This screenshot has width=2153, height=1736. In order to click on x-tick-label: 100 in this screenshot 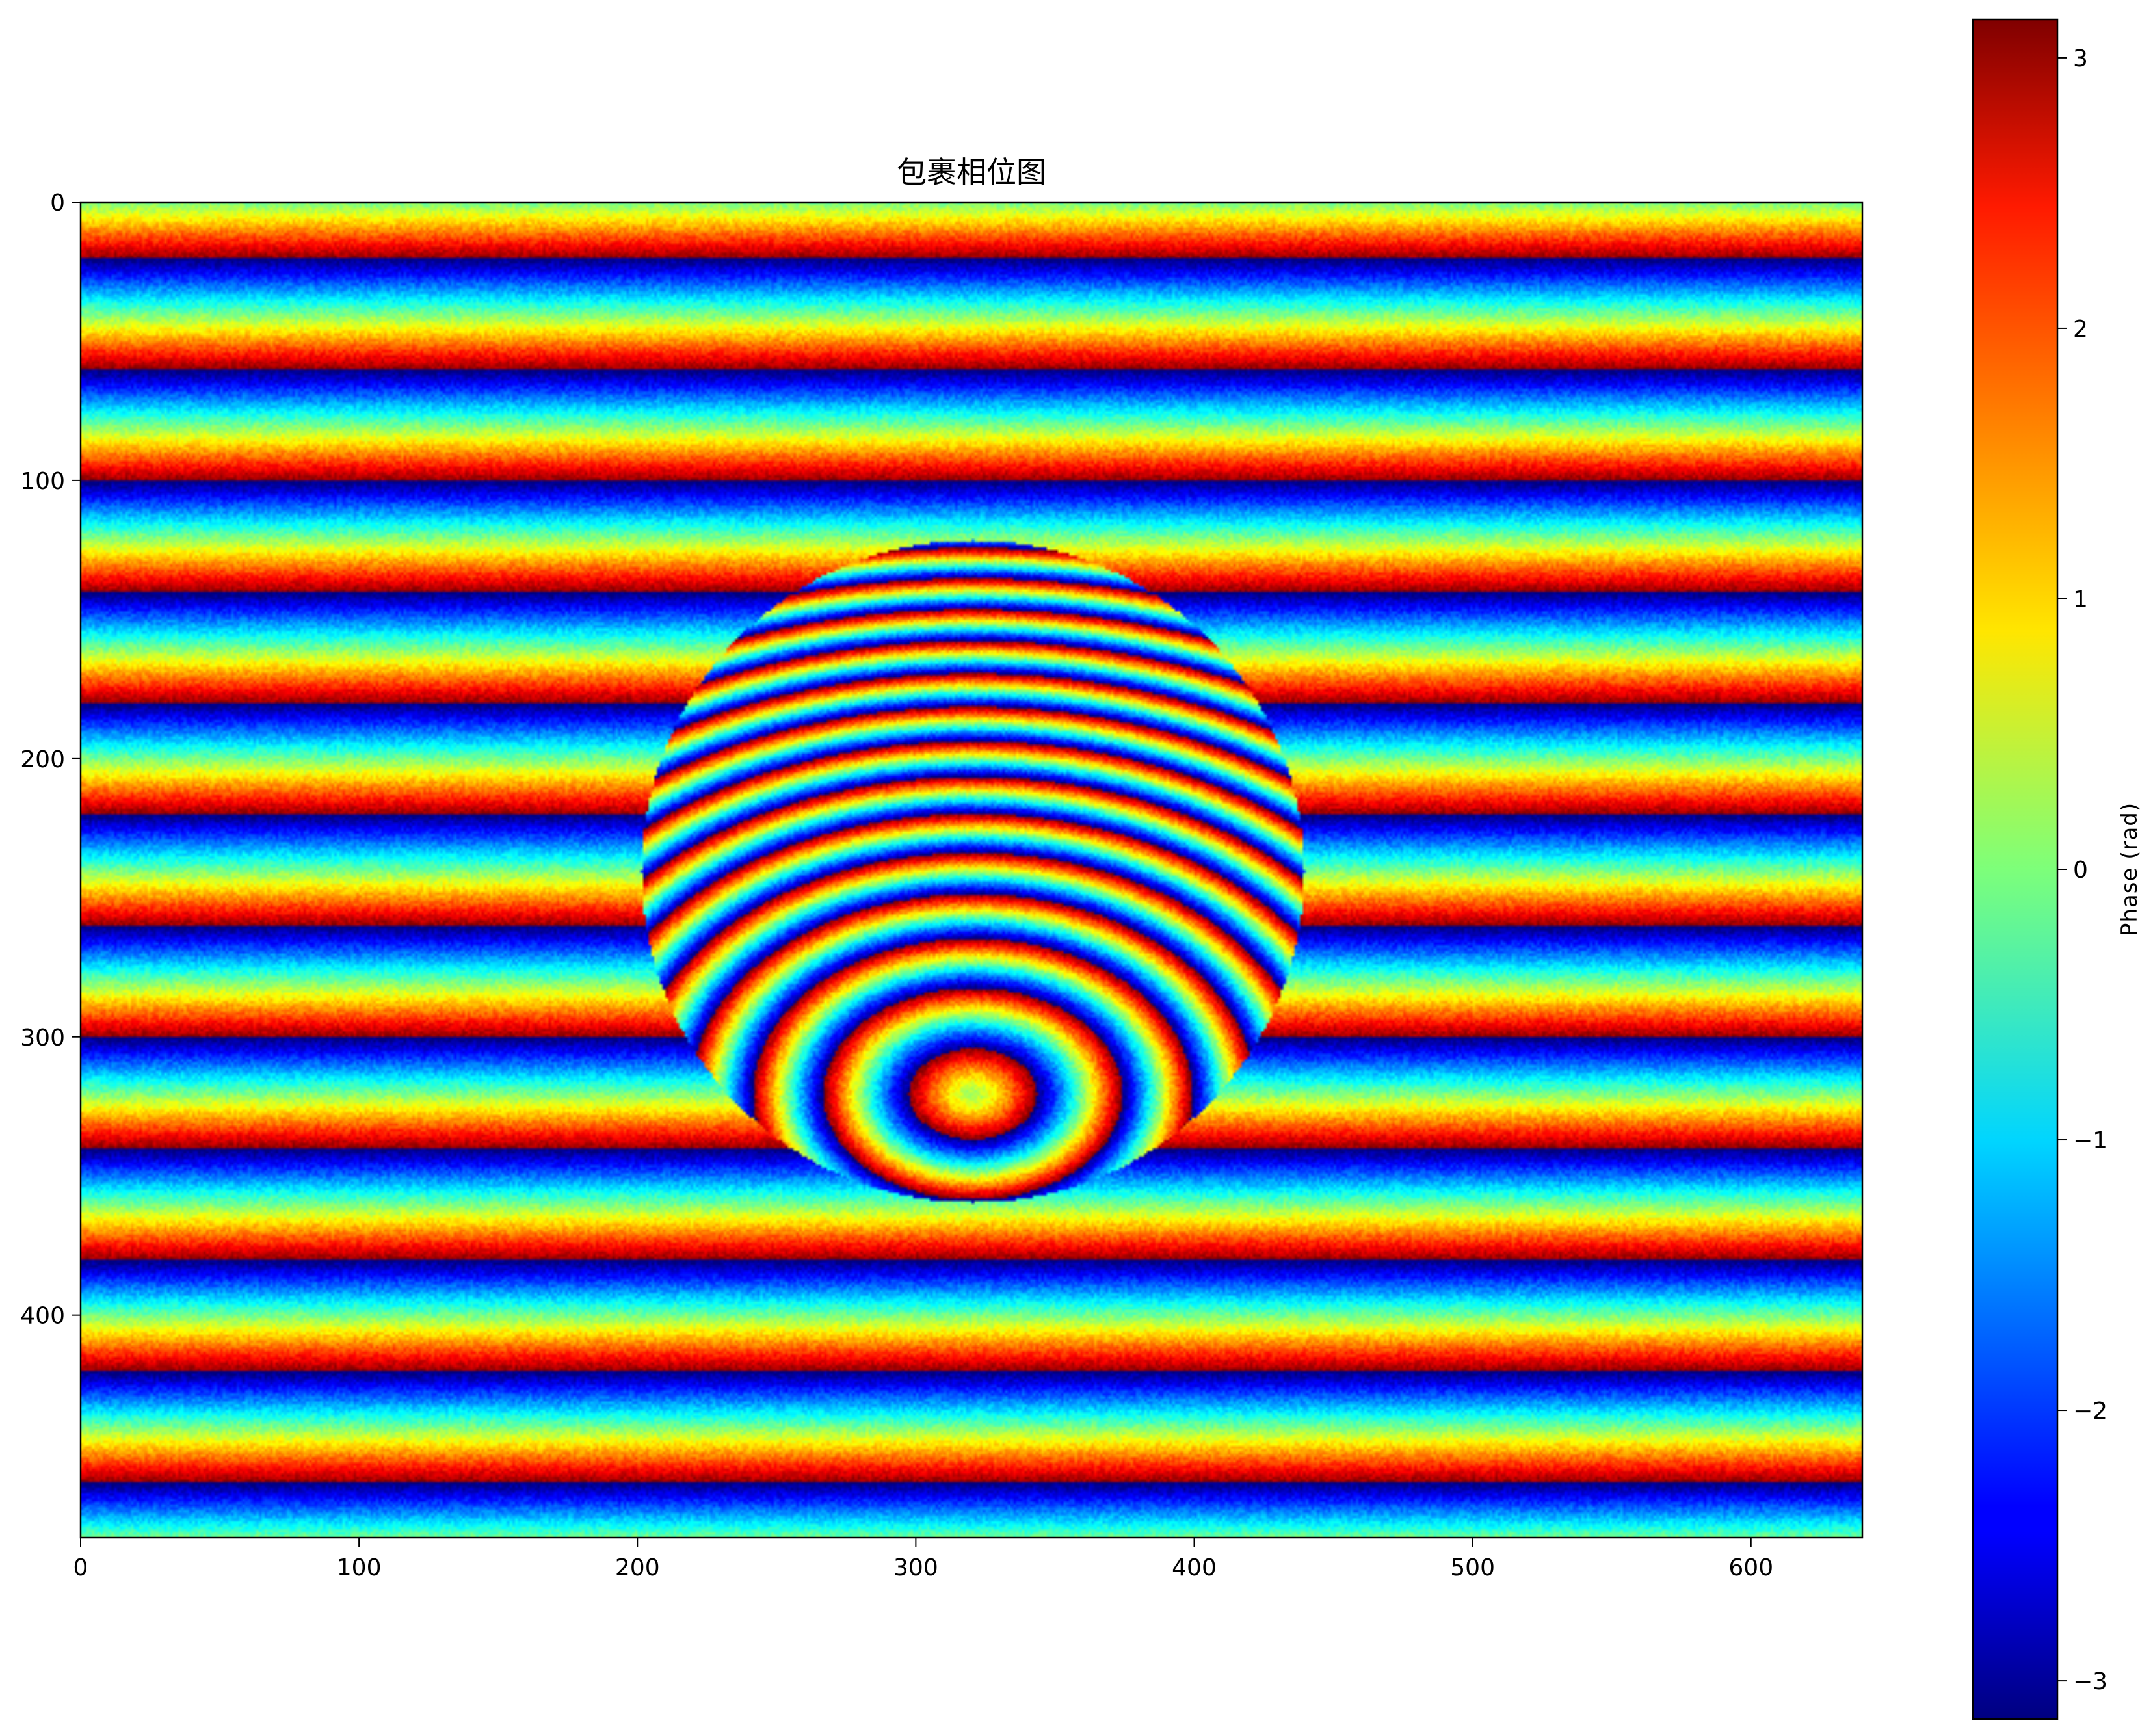, I will do `click(360, 1568)`.